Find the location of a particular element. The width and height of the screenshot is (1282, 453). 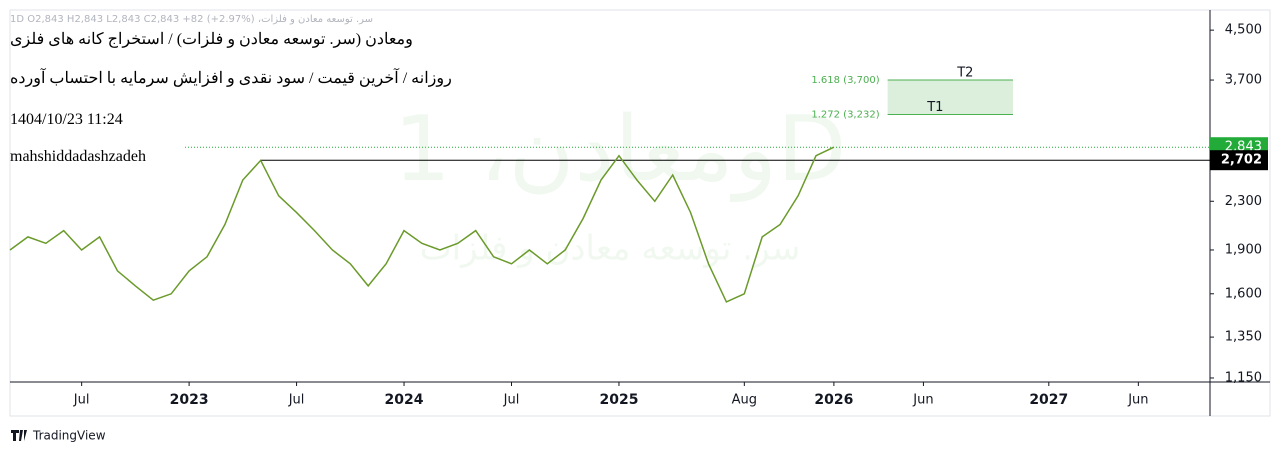

y-tick-label: 3,700 is located at coordinates (1243, 80).